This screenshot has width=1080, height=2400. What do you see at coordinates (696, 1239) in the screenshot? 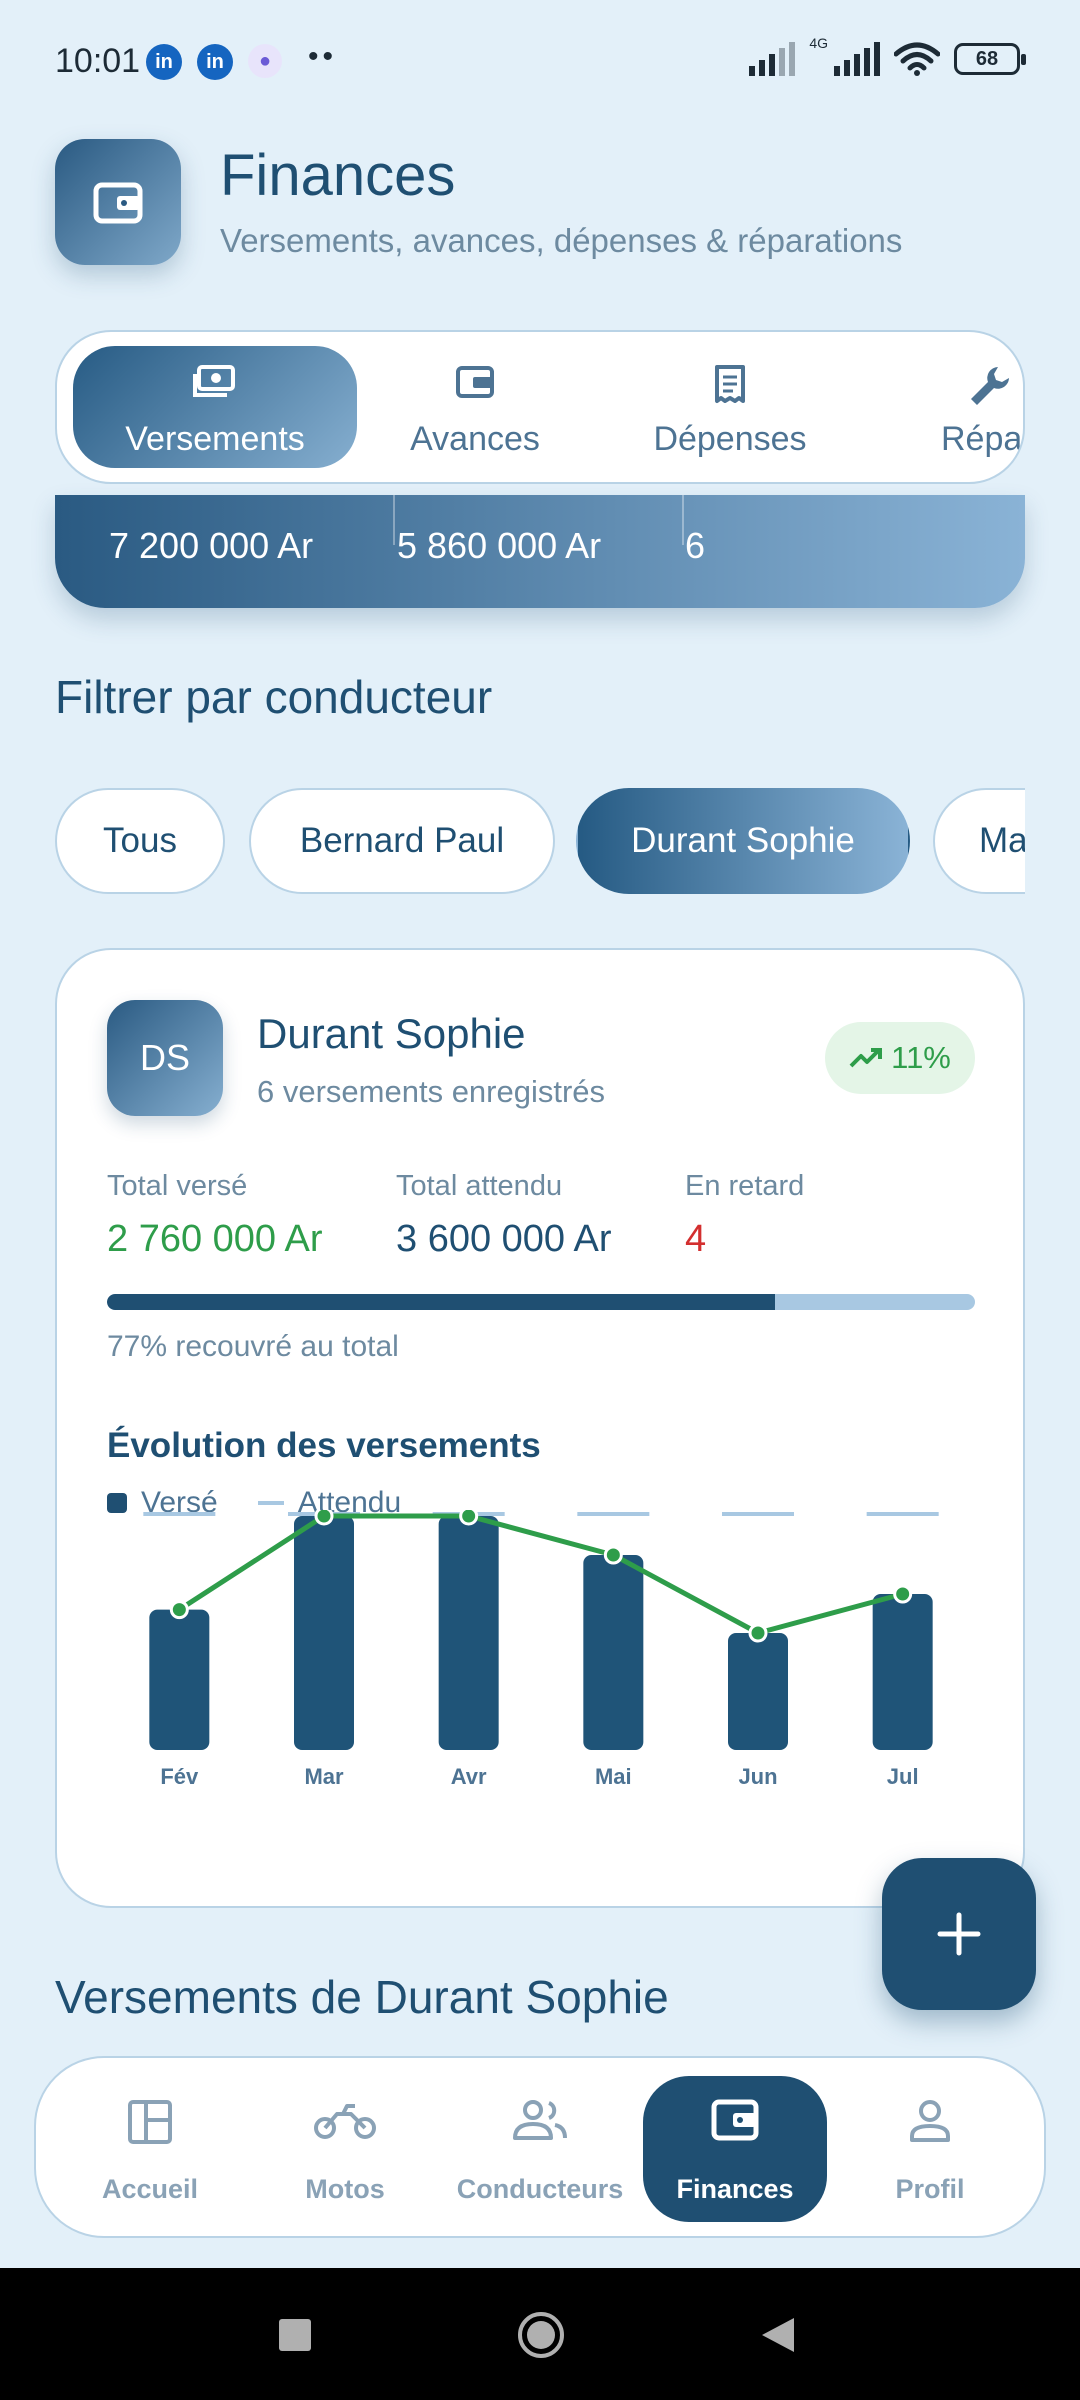
I see `stat-late: 4` at bounding box center [696, 1239].